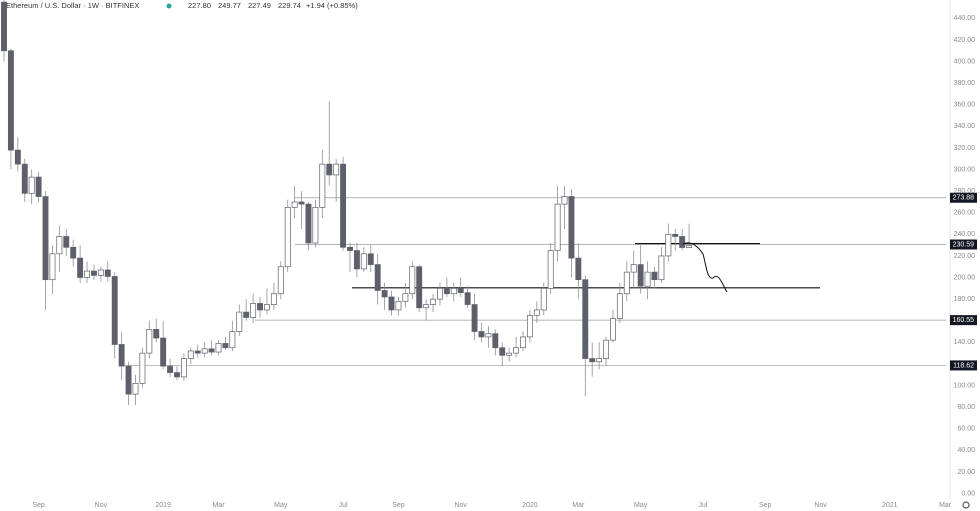  I want to click on y-tick-label: 440.00, so click(965, 18).